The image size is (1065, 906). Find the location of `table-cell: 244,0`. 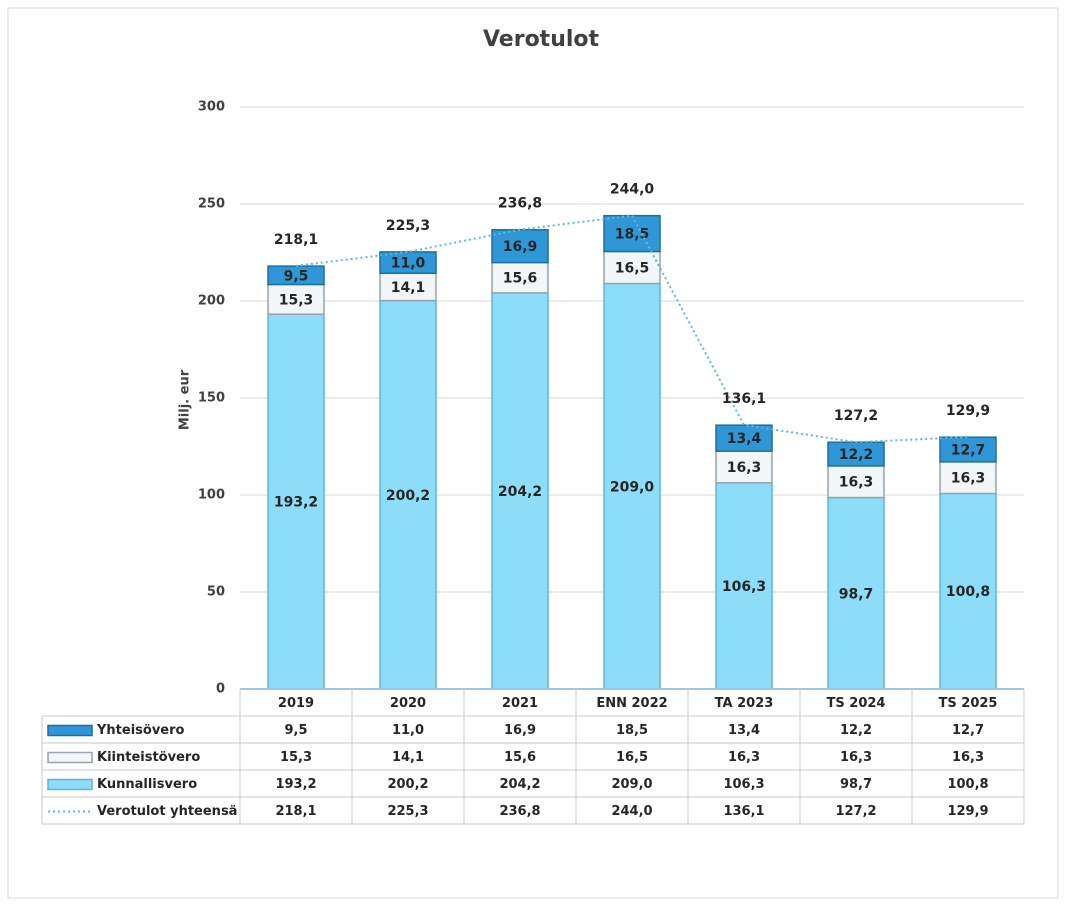

table-cell: 244,0 is located at coordinates (631, 811).